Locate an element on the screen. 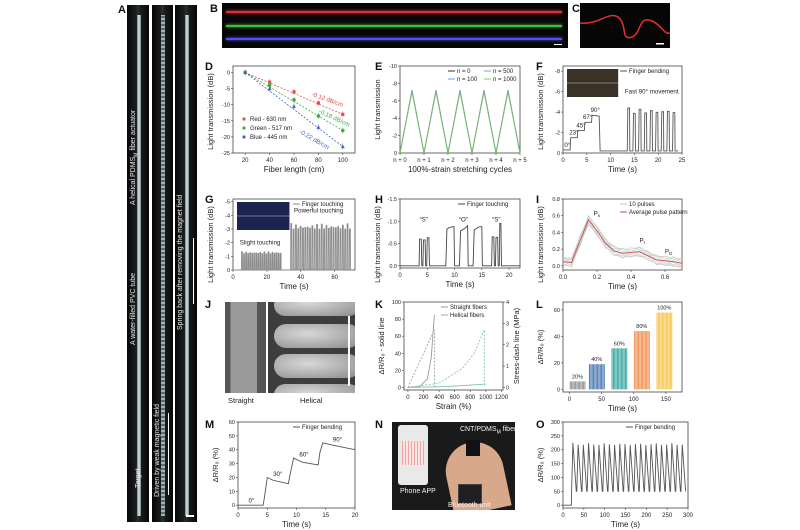  y-tick-label-wrap: 300 is located at coordinates (555, 423).